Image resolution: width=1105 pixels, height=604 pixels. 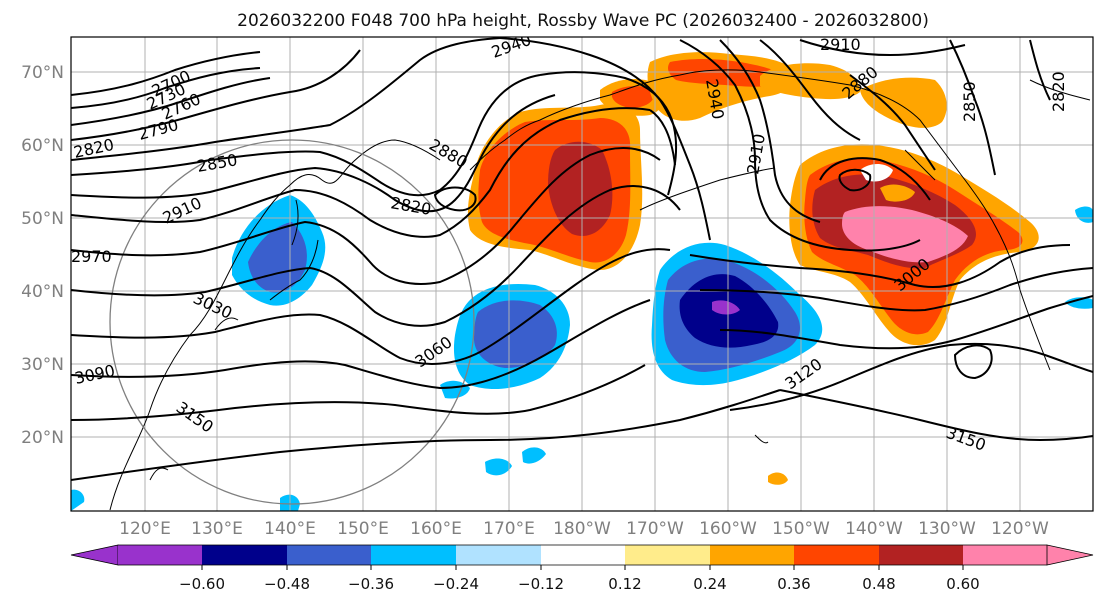 I want to click on lon-label: 140°W, so click(x=874, y=529).